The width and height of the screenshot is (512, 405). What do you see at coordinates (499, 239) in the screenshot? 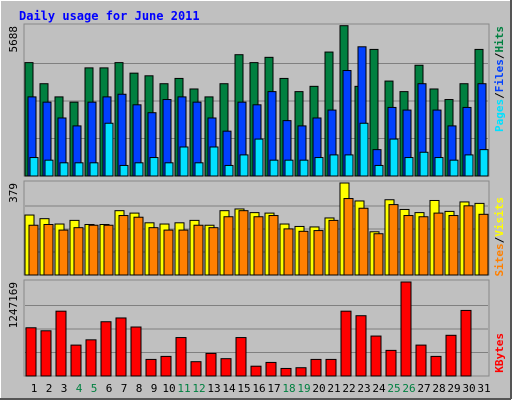
I see `legend-sep-3: /` at bounding box center [499, 239].